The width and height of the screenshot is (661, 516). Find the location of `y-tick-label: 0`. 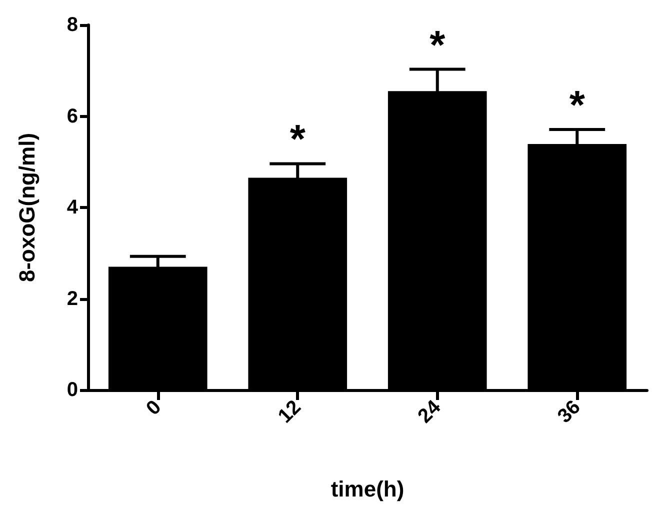

y-tick-label: 0 is located at coordinates (72, 390).